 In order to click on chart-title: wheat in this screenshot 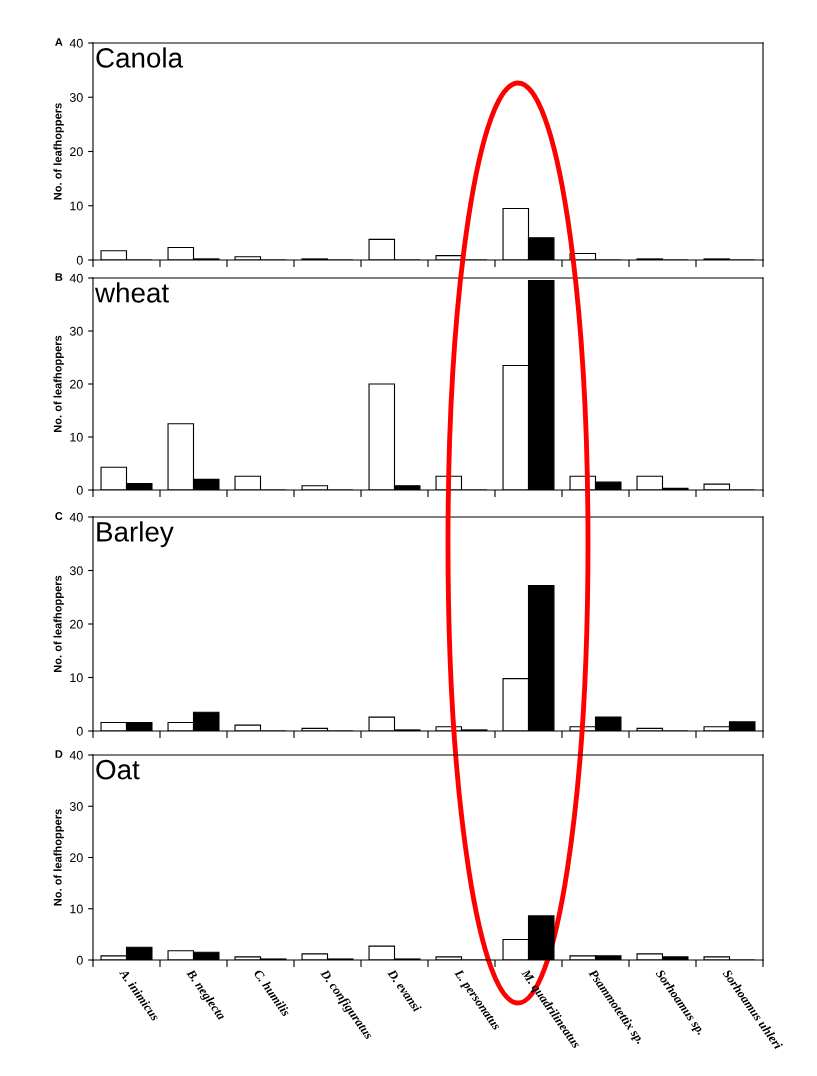, I will do `click(131, 292)`.